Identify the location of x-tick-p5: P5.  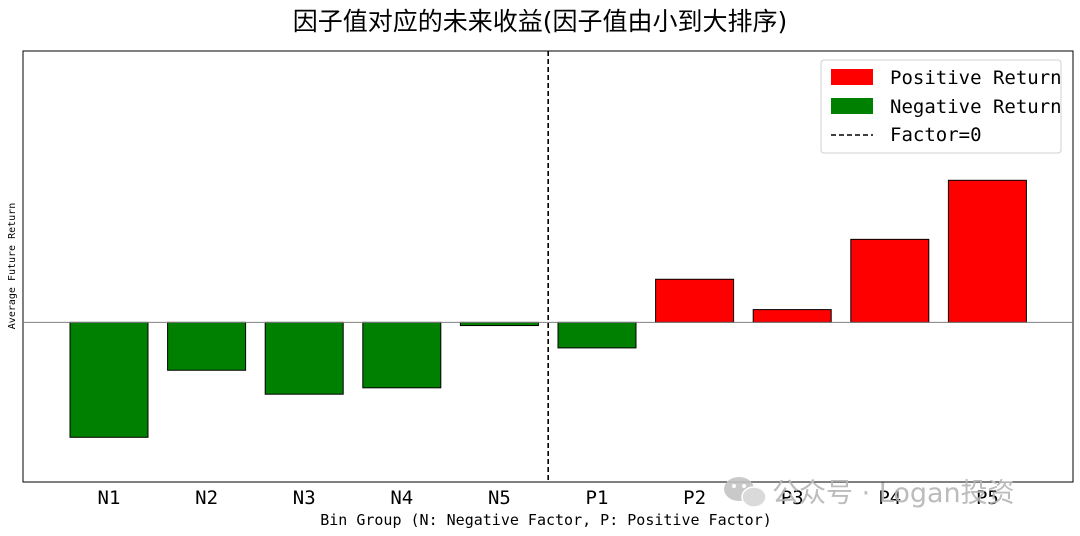
(987, 498).